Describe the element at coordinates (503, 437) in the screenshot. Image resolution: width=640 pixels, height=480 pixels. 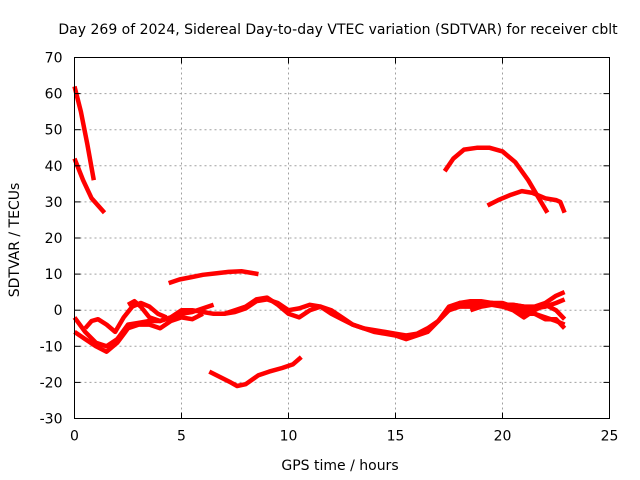
I see `x-tick-label: 20` at that location.